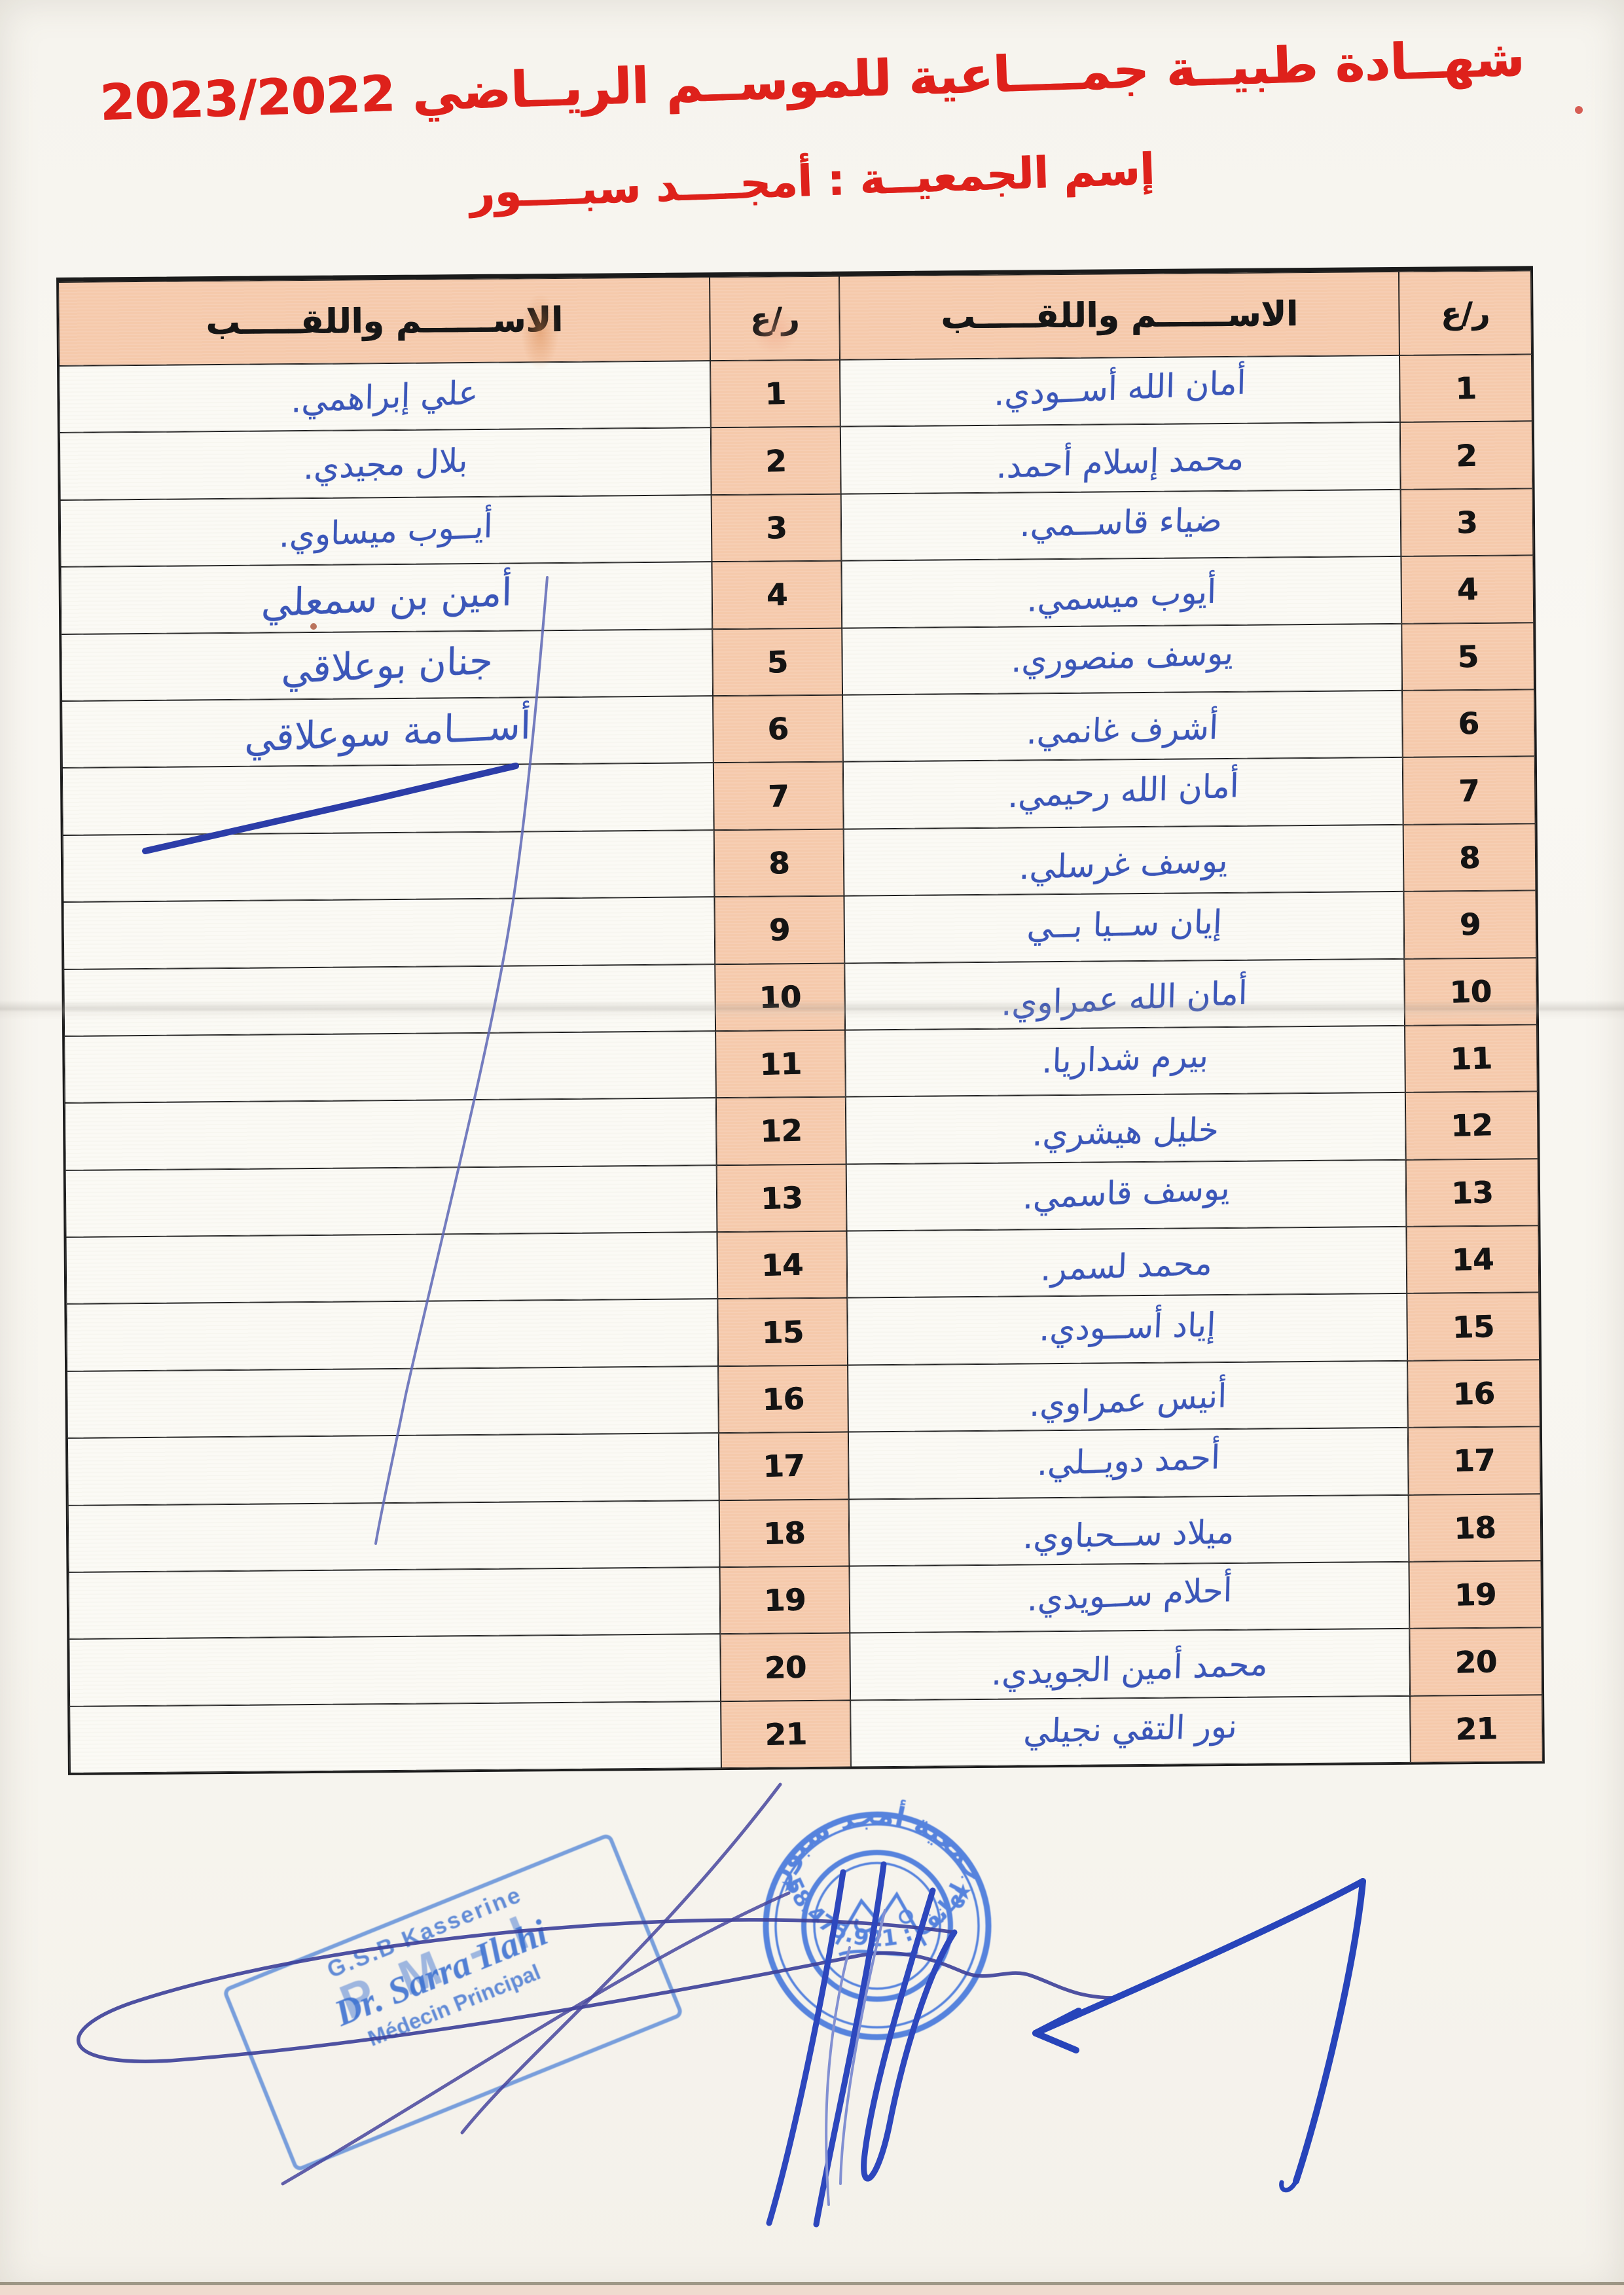 Image resolution: width=1624 pixels, height=2295 pixels. I want to click on table-row-left-number-cell: 9, so click(779, 930).